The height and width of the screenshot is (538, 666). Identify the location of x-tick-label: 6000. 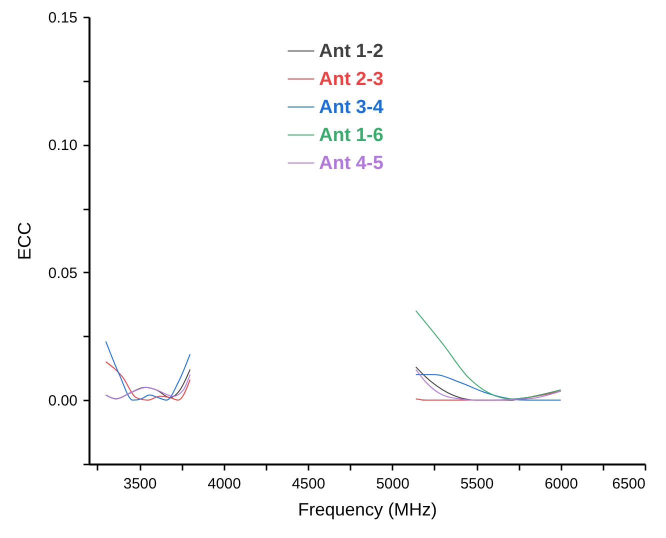
(561, 484).